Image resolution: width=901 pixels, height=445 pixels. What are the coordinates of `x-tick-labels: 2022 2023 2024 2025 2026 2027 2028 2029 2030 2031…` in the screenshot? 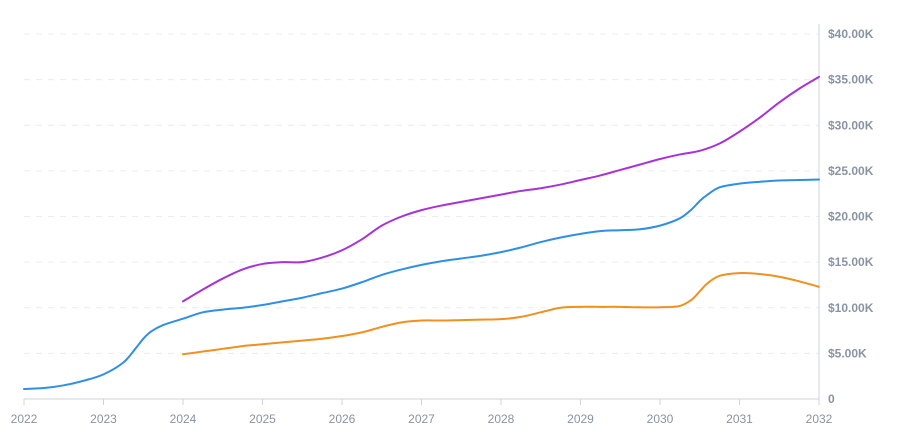 It's located at (422, 419).